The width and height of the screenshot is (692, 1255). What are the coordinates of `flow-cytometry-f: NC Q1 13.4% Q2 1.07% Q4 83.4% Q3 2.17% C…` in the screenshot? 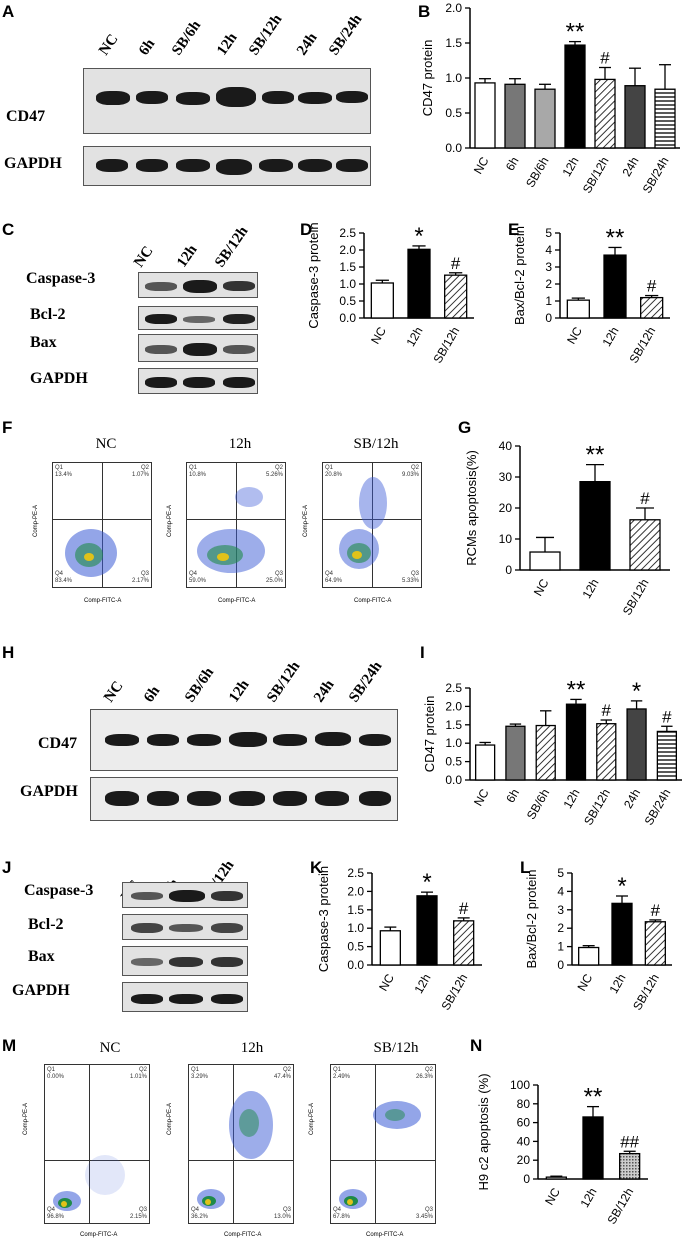 It's located at (220, 518).